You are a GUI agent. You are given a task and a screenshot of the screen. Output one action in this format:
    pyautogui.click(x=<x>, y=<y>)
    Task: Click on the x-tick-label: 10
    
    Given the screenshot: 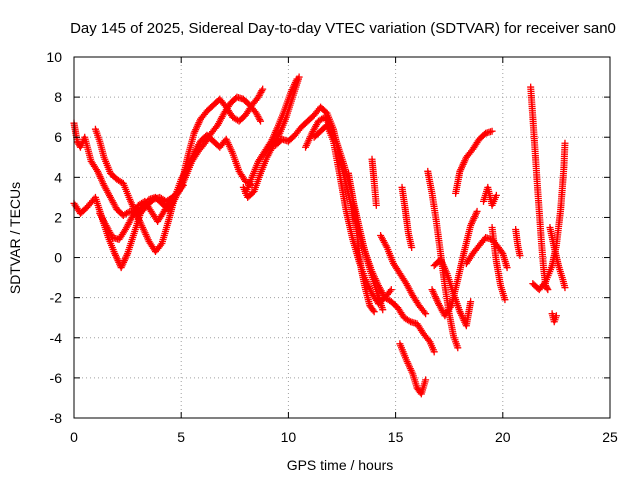 What is the action you would take?
    pyautogui.click(x=289, y=437)
    